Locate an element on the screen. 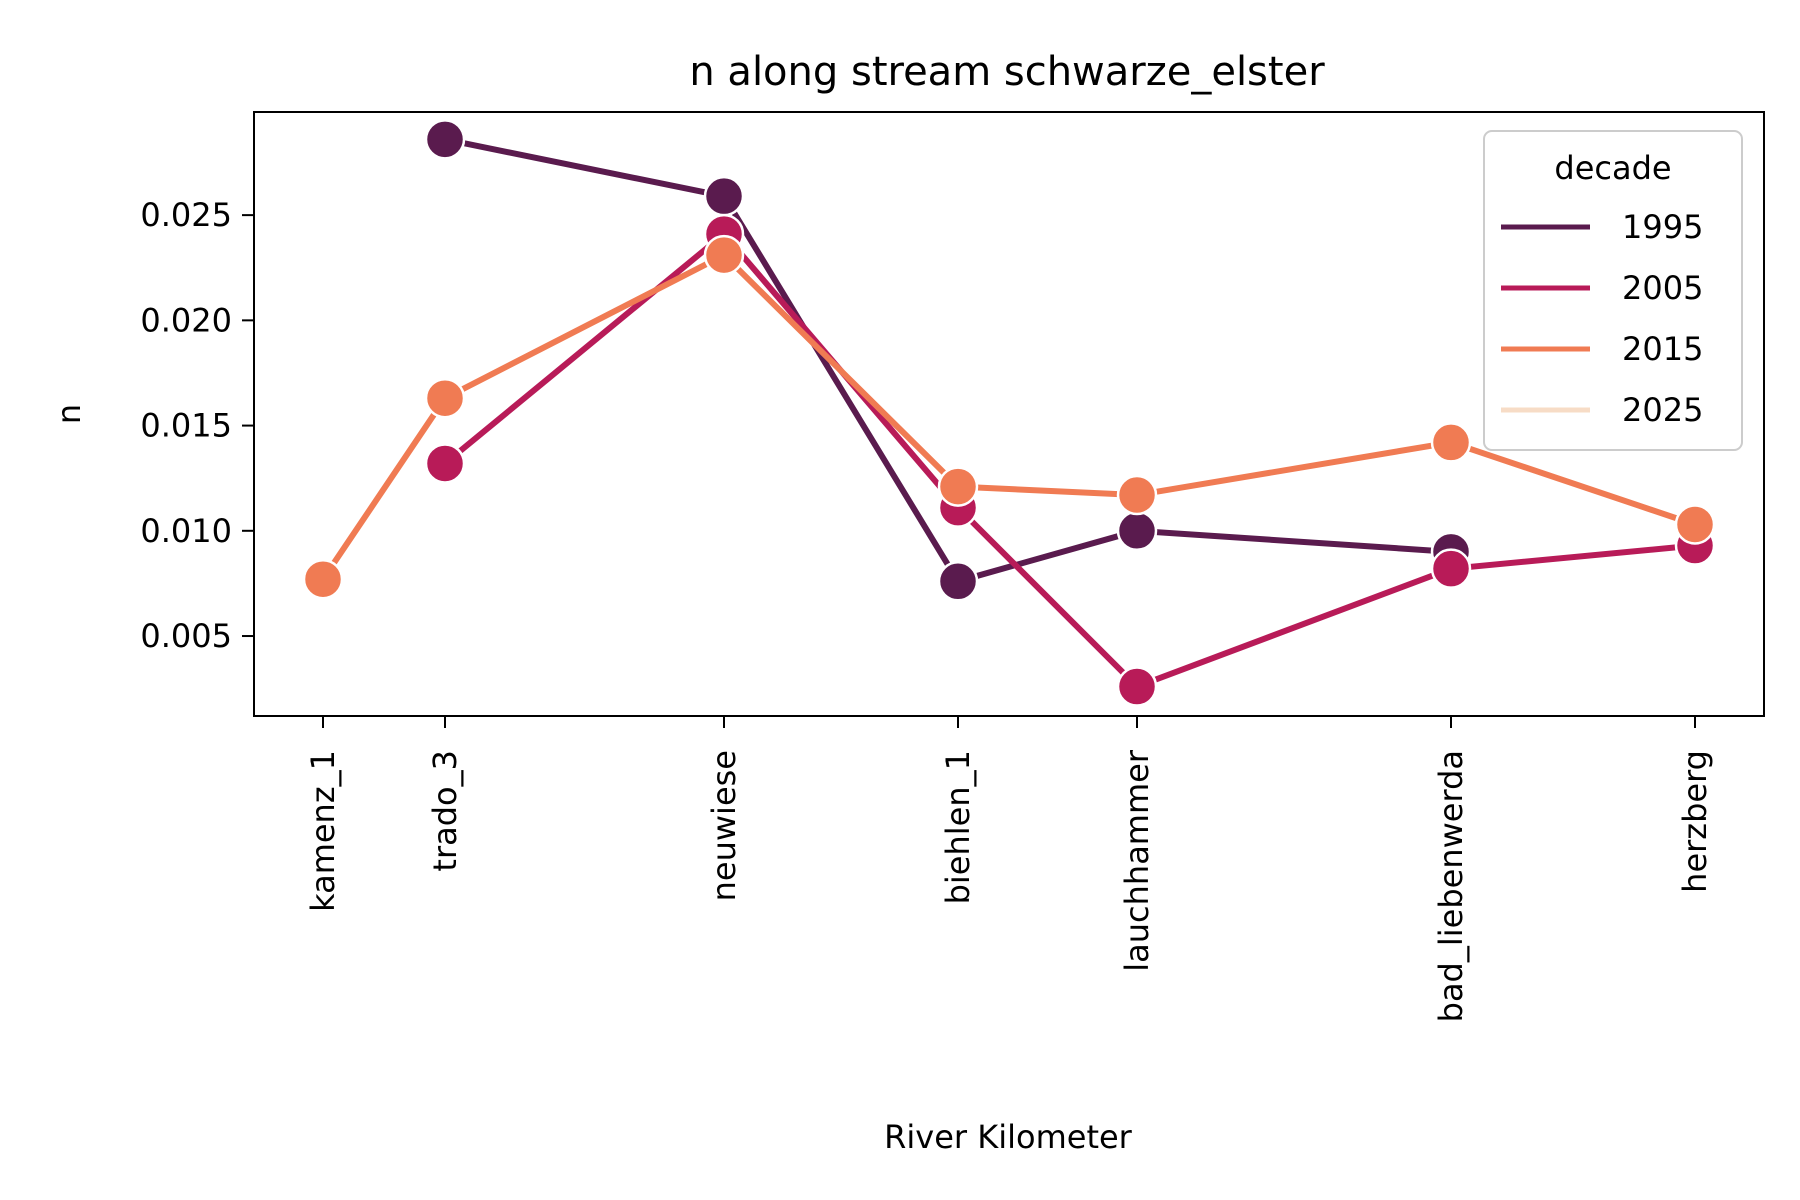 This screenshot has height=1200, width=1800. x-axis-label: River Kilometer is located at coordinates (1008, 1137).